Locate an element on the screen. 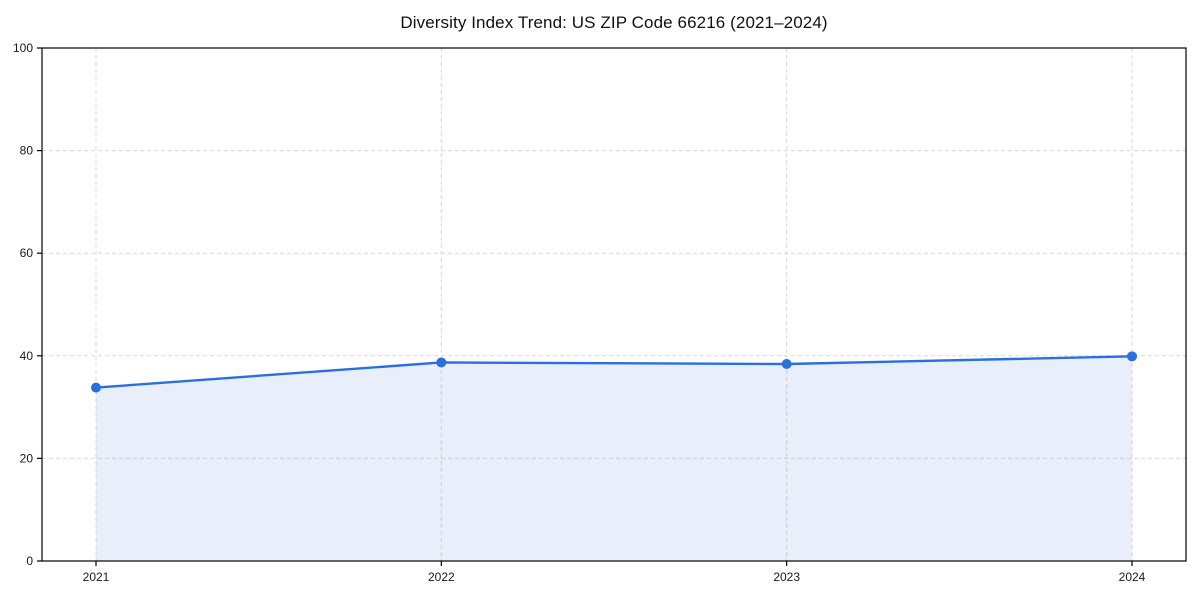 The width and height of the screenshot is (1200, 600). x-tick-label: 2024 is located at coordinates (1132, 577).